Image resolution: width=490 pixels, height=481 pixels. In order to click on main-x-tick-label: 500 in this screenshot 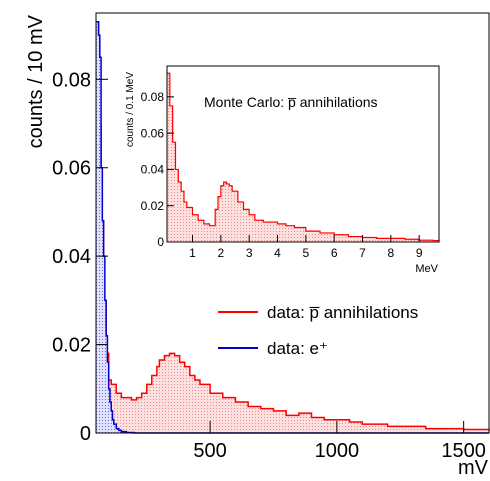, I will do `click(209, 451)`.